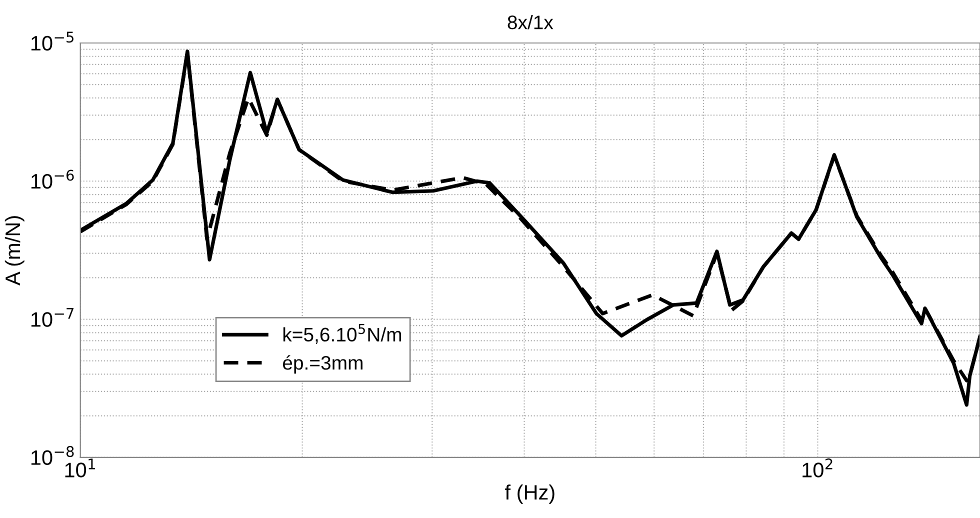 The height and width of the screenshot is (518, 980). I want to click on legend-label: k=5,6.10$^{5}$N/m, so click(342, 334).